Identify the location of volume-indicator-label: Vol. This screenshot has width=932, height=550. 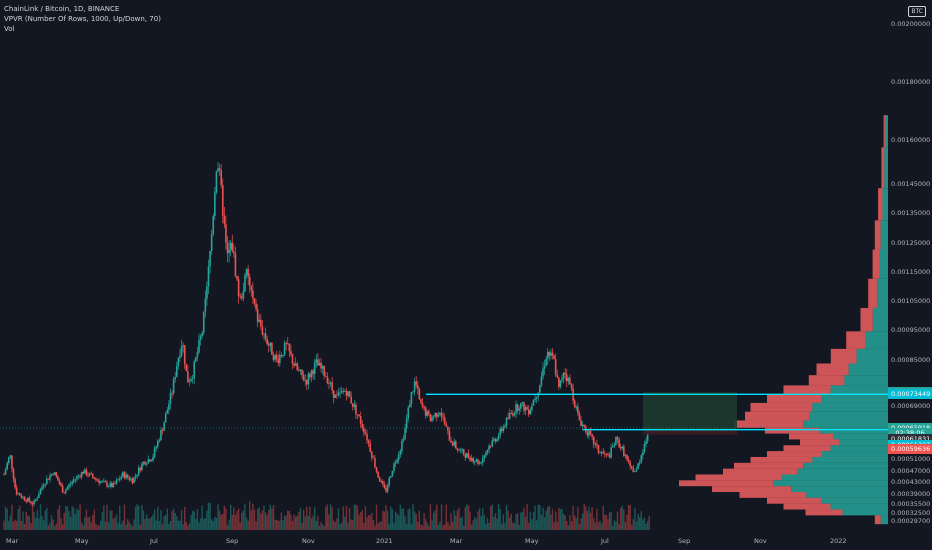
(9, 29).